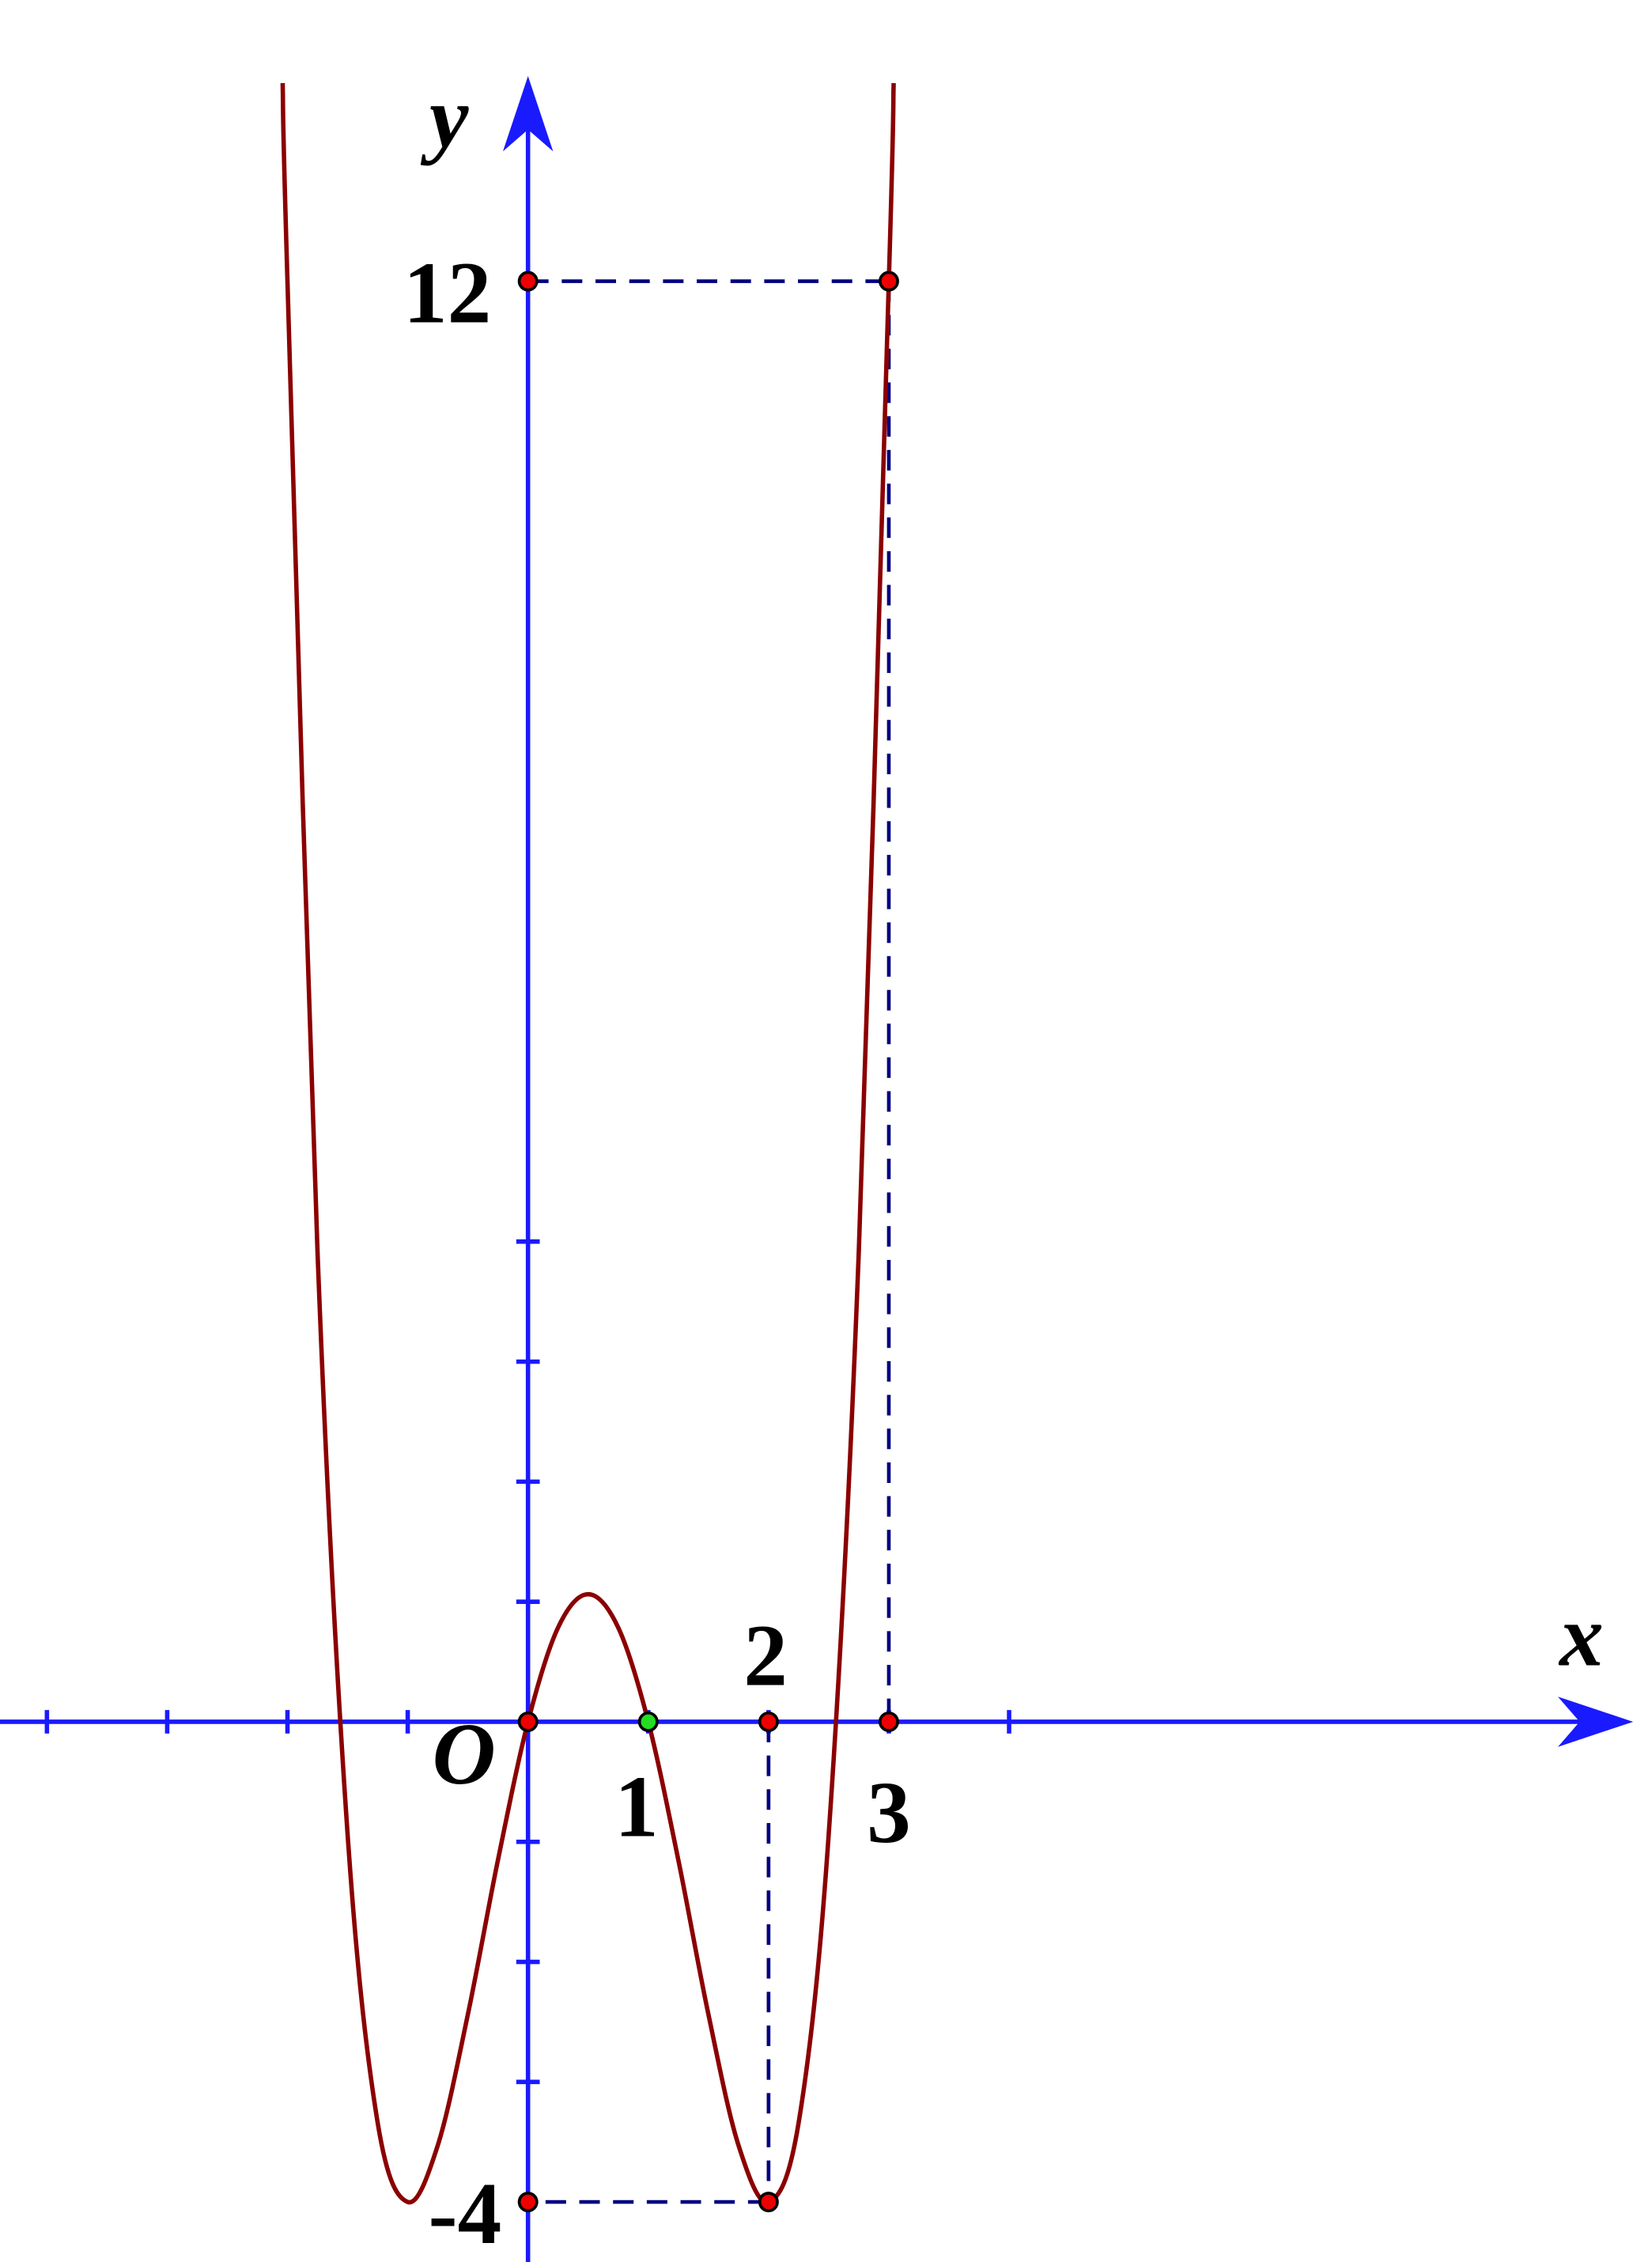 The height and width of the screenshot is (2262, 1652). I want to click on y-axis-arrow, so click(528, 114).